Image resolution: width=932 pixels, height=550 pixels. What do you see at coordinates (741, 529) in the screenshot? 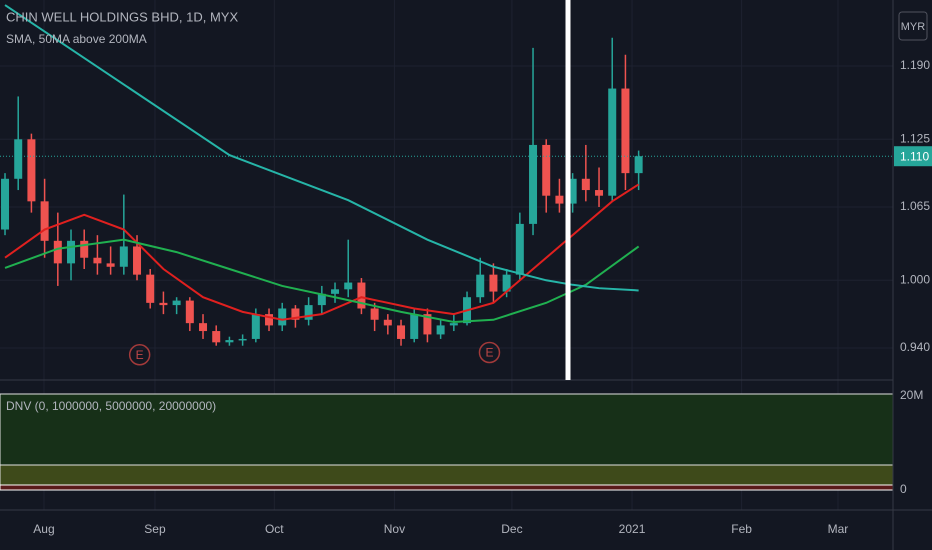
I see `x-tick-label: Feb` at bounding box center [741, 529].